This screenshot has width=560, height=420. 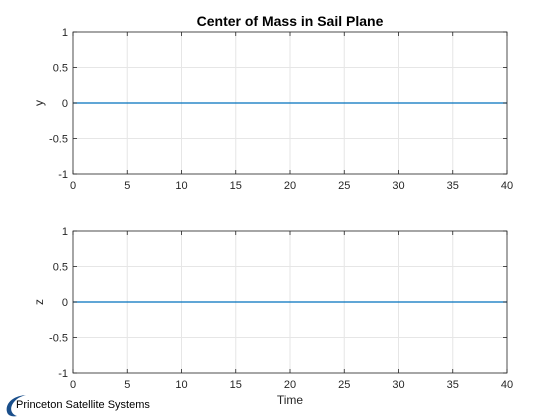 What do you see at coordinates (39, 103) in the screenshot?
I see `y-axis-label: y` at bounding box center [39, 103].